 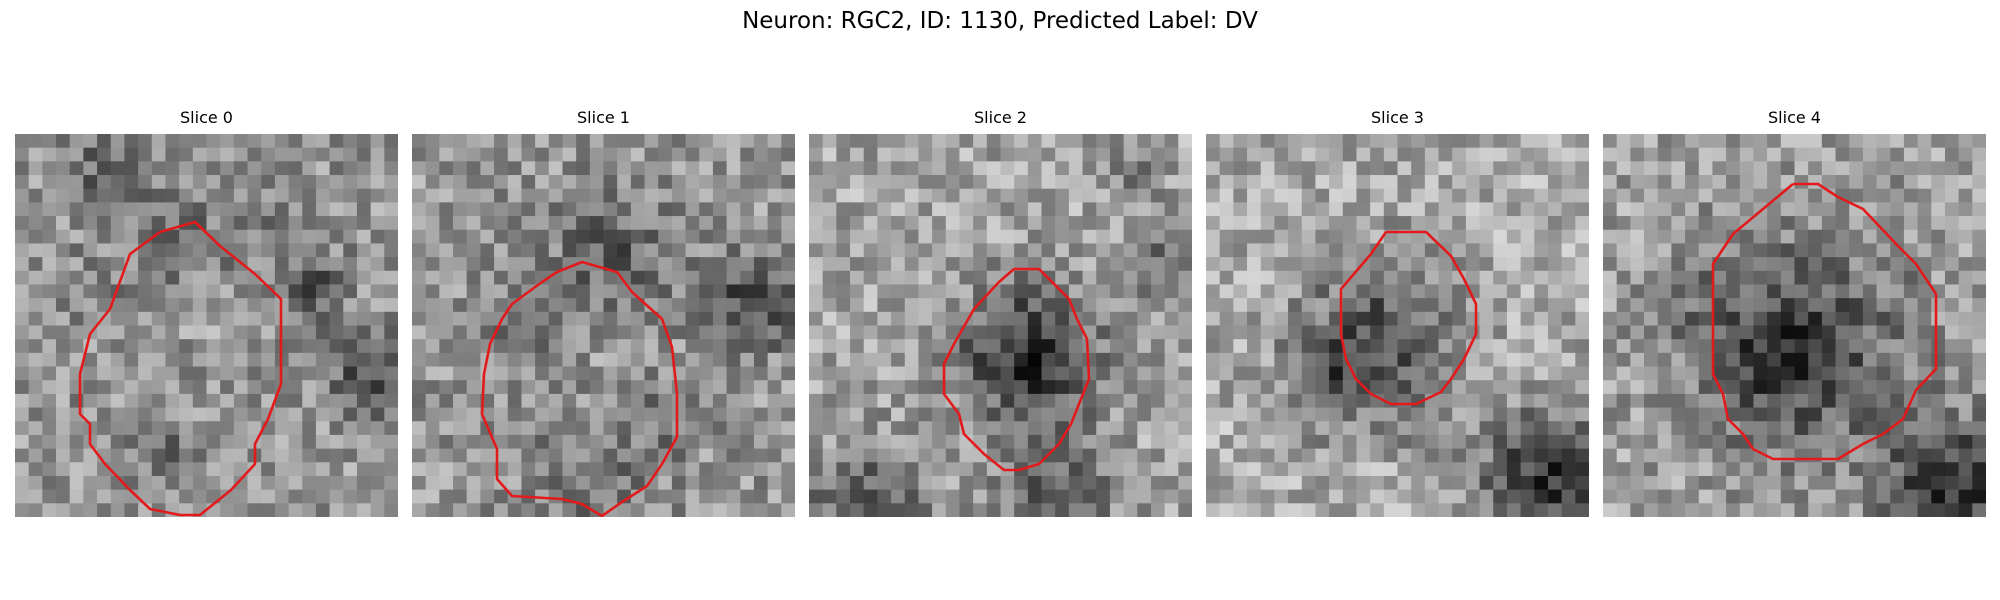 I want to click on slice-title: Slice 2, so click(x=1000, y=117).